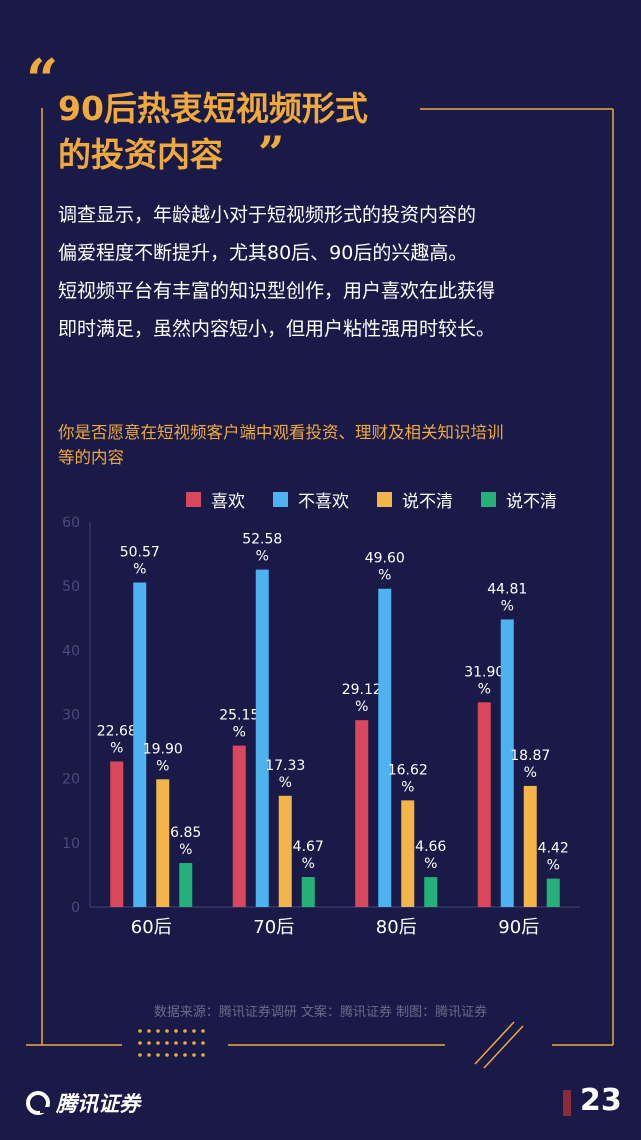 This screenshot has width=641, height=1140. Describe the element at coordinates (163, 749) in the screenshot. I see `data-label-value: 19.90` at that location.